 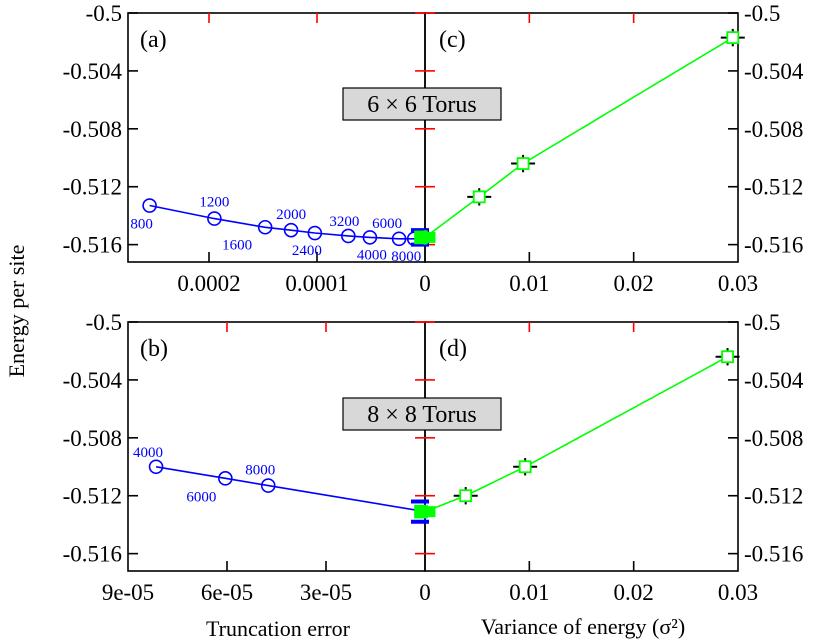 I want to click on panel-label-d: (d), so click(x=453, y=349).